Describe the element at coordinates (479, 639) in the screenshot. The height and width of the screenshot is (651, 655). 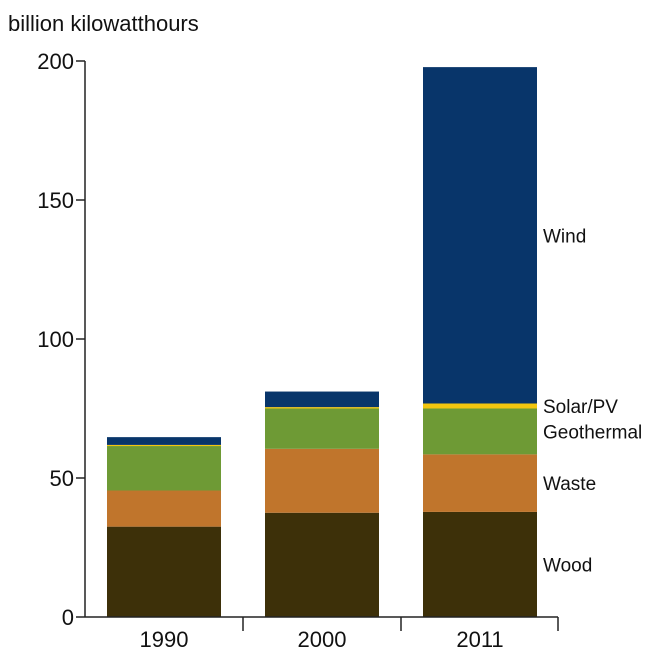
I see `x-tick-label-2011: 2011` at that location.